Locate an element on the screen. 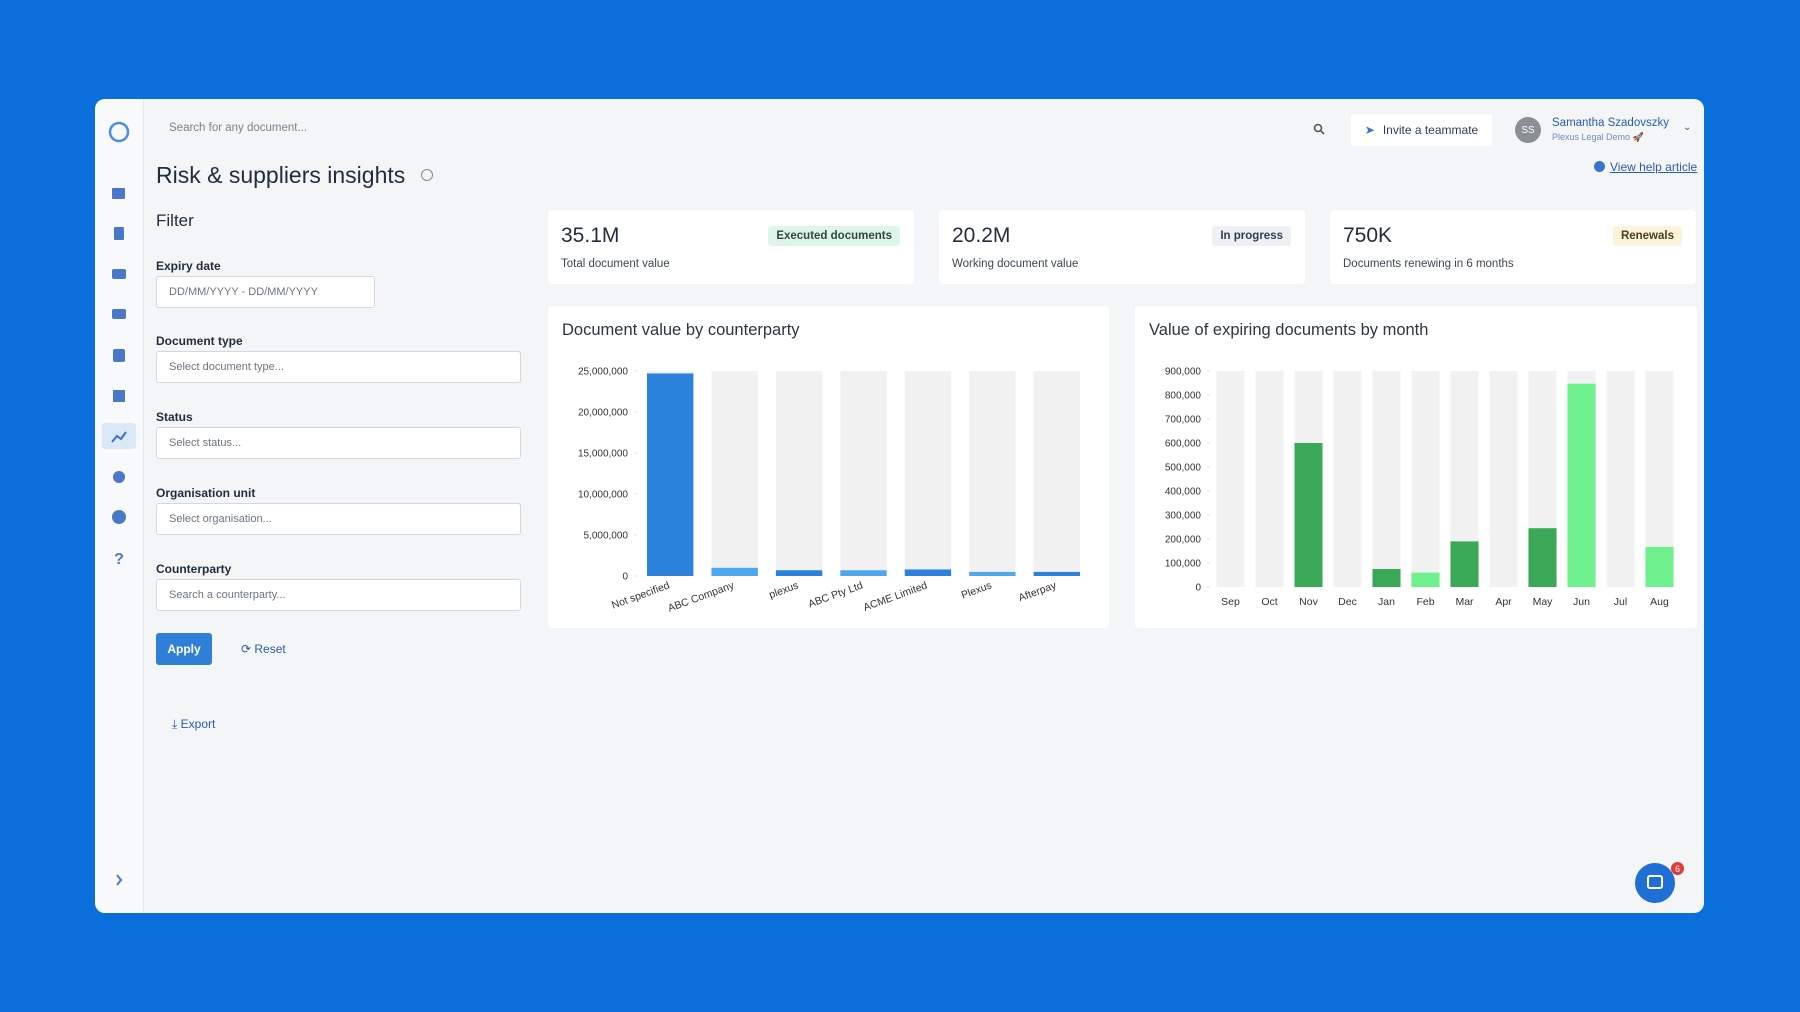 This screenshot has height=1012, width=1800. chart-title: Value of expiring documents by month is located at coordinates (1288, 330).